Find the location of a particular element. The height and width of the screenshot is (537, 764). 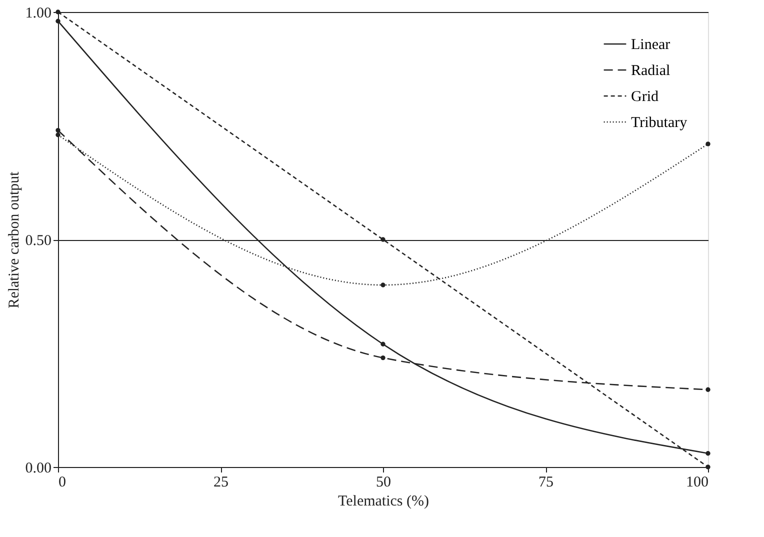

x-axis-title: Telematics (%) is located at coordinates (383, 502).